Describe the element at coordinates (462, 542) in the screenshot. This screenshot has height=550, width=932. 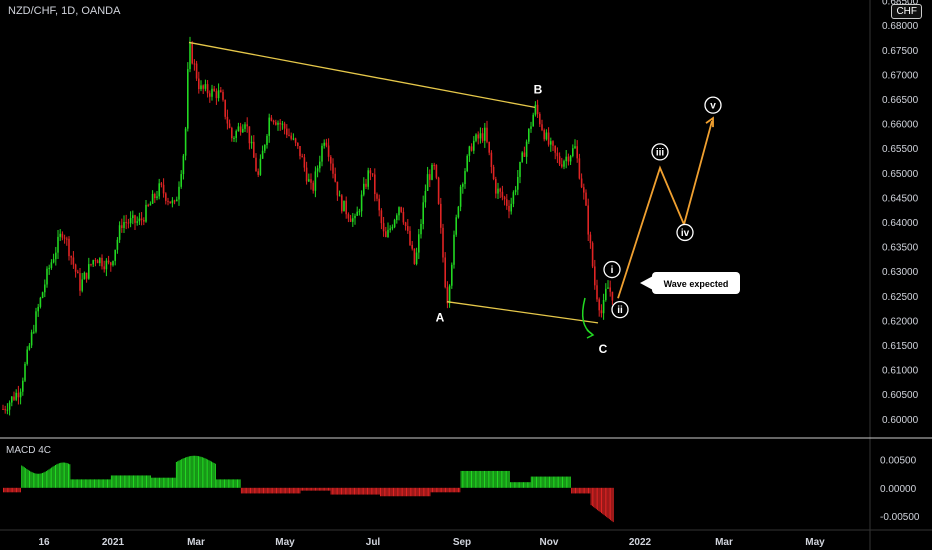
I see `x-tick-label: Sep` at that location.